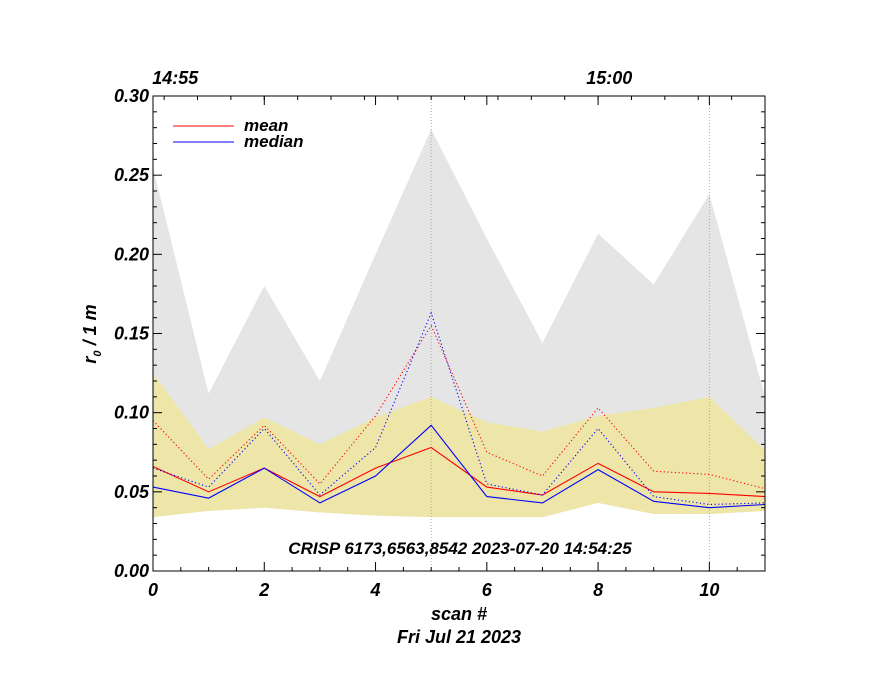 Image resolution: width=880 pixels, height=680 pixels. Describe the element at coordinates (132, 334) in the screenshot. I see `y-tick-label: 0.15` at that location.